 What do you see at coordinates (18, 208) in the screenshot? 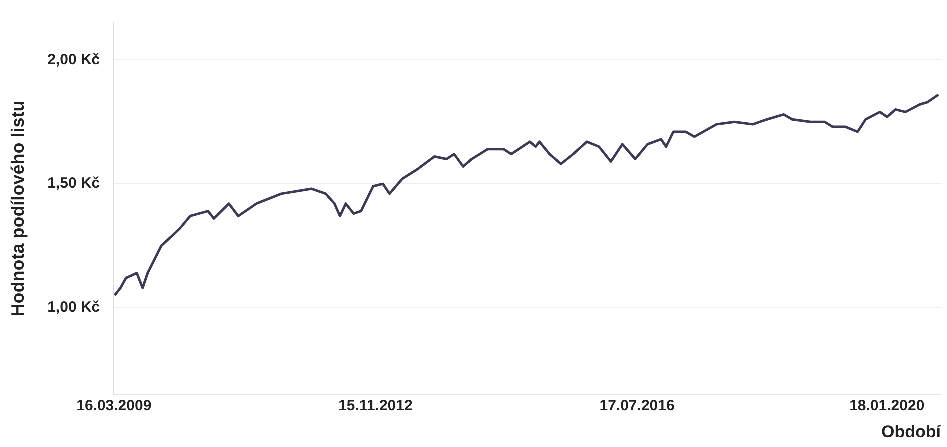
I see `y-axis-title: Hodnota podílového listu` at bounding box center [18, 208].